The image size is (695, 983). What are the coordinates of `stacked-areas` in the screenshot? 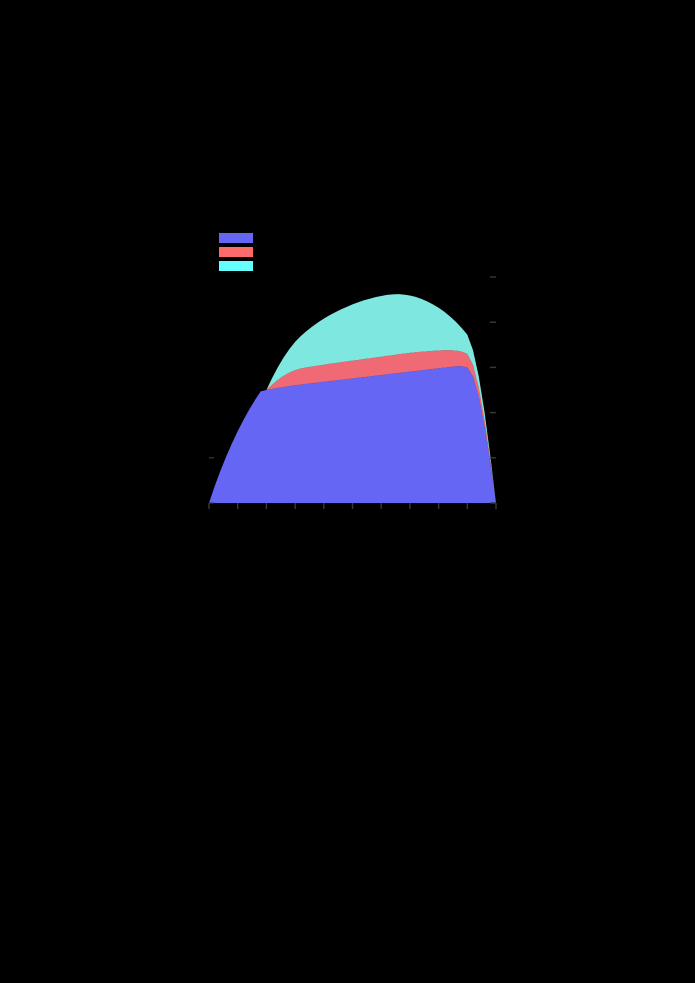 It's located at (352, 398).